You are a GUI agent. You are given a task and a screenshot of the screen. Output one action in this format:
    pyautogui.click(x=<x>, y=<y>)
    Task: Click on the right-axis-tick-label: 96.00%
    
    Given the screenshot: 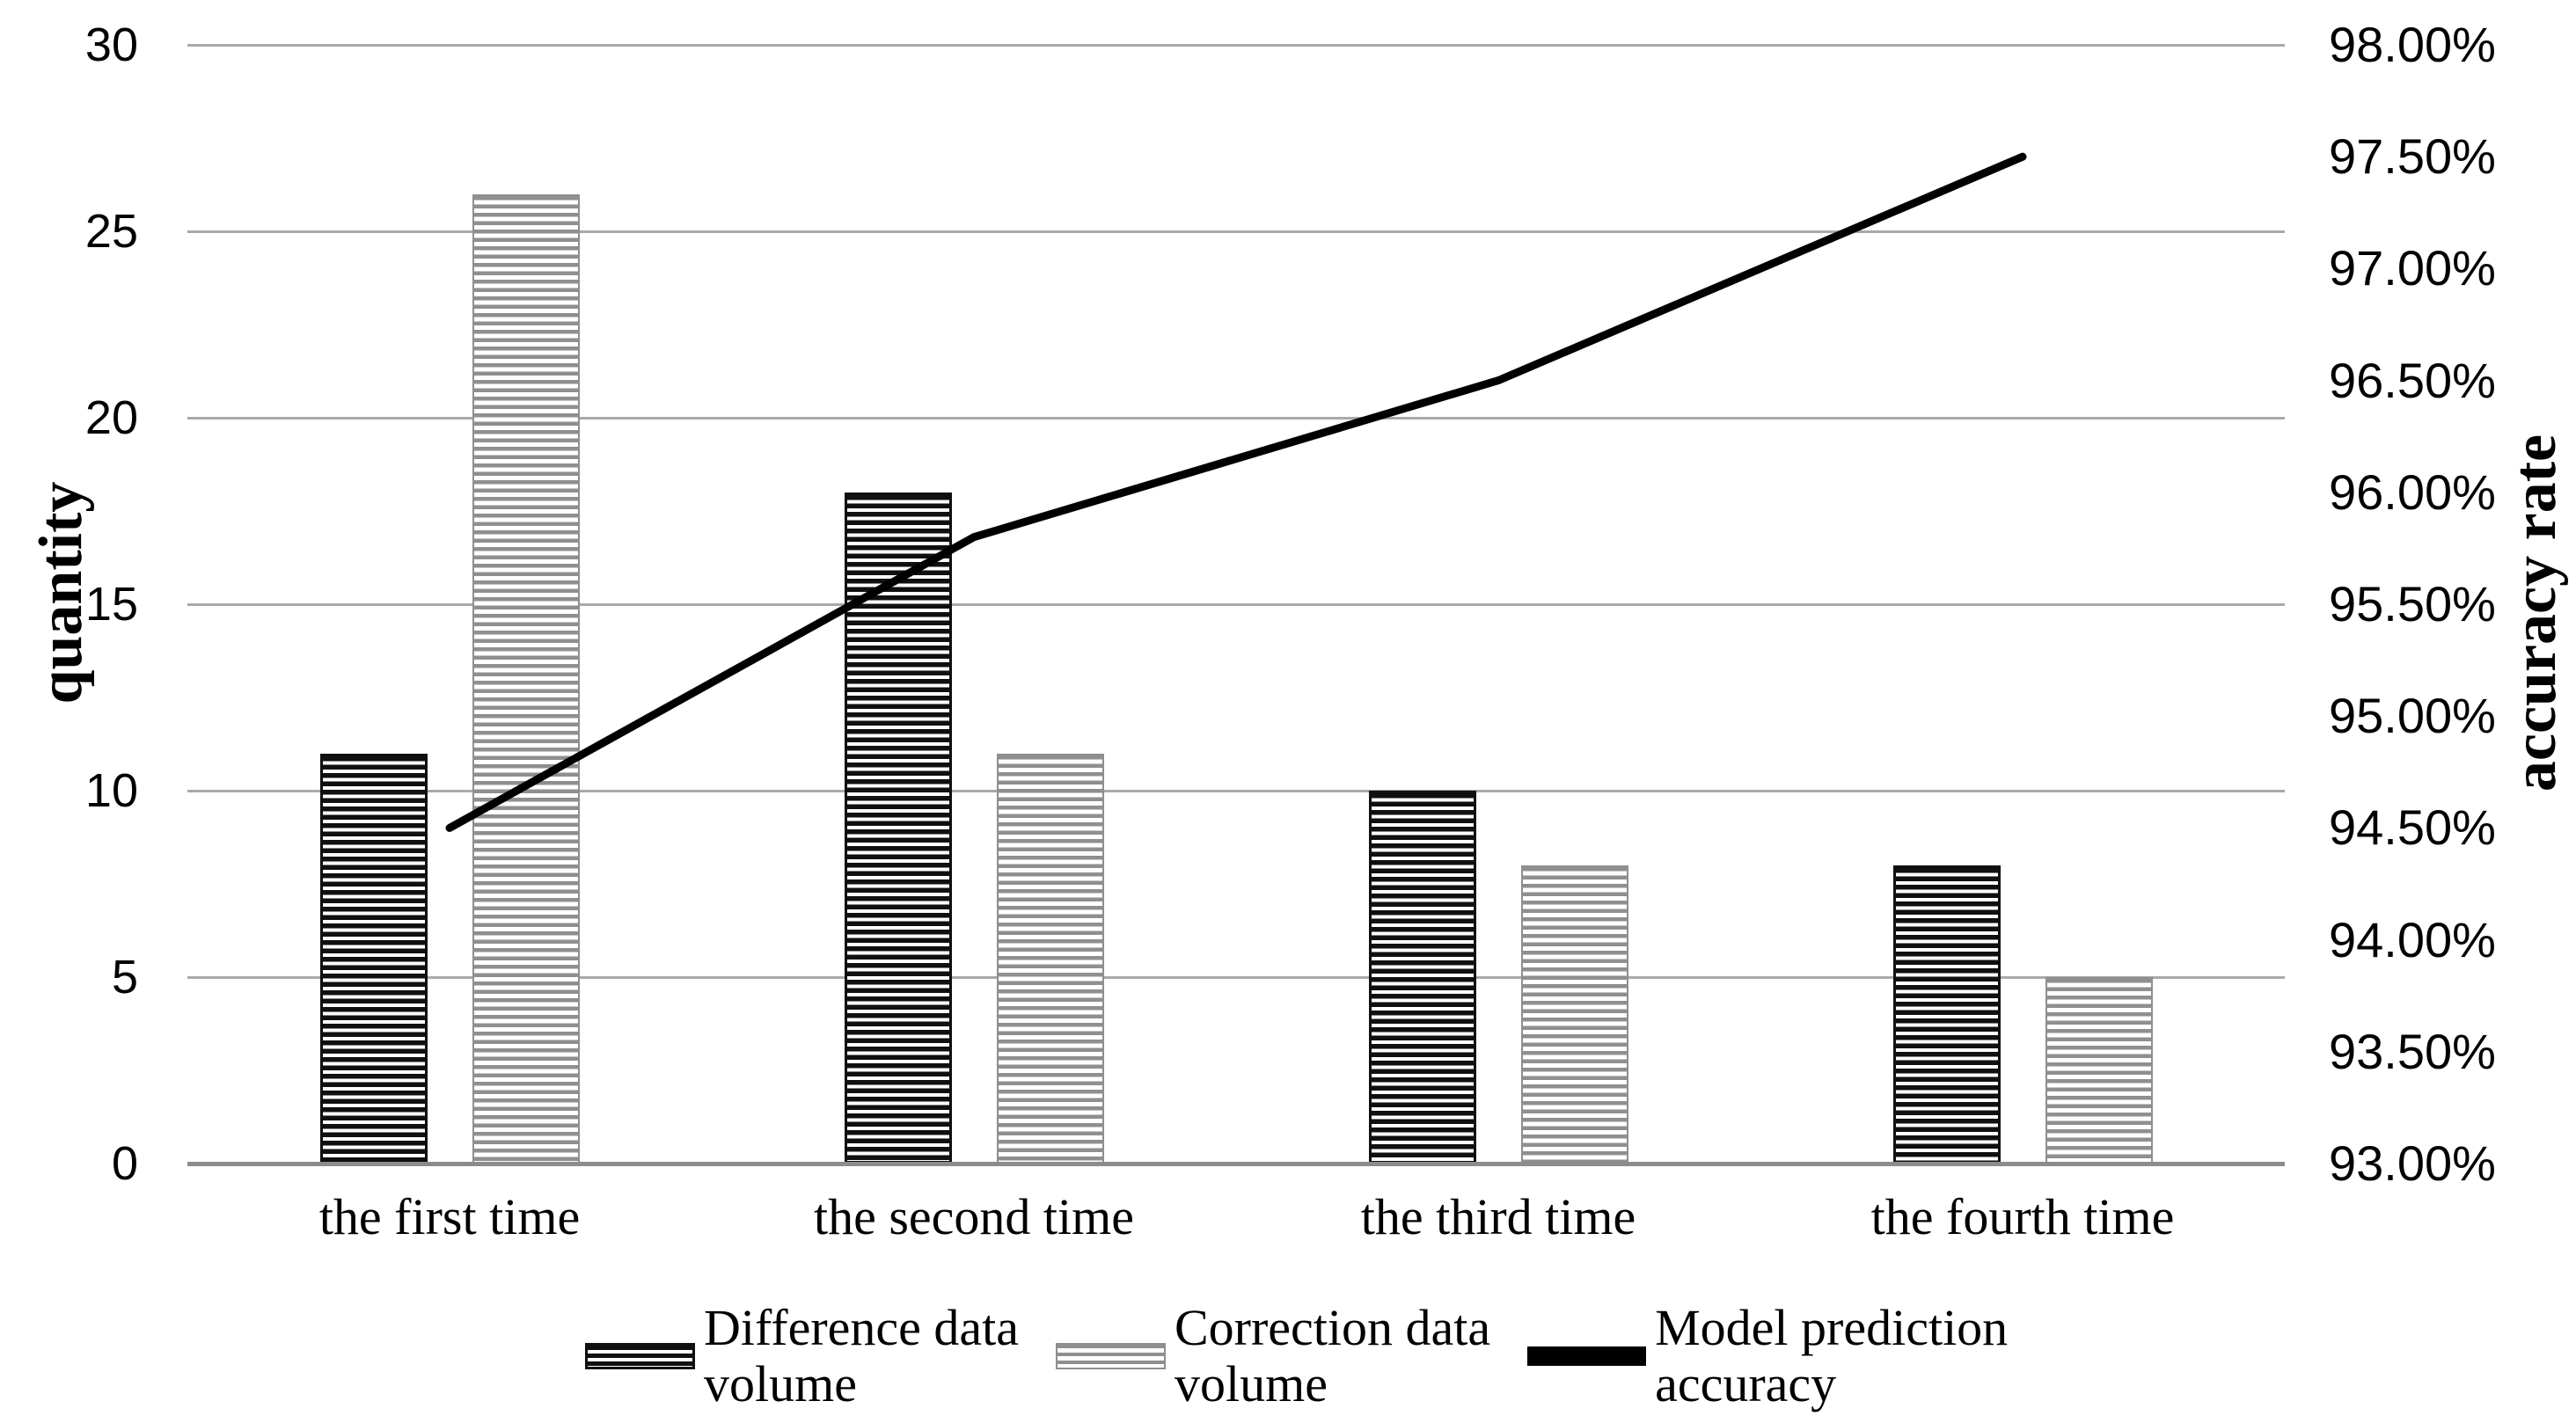 What is the action you would take?
    pyautogui.click(x=2412, y=491)
    